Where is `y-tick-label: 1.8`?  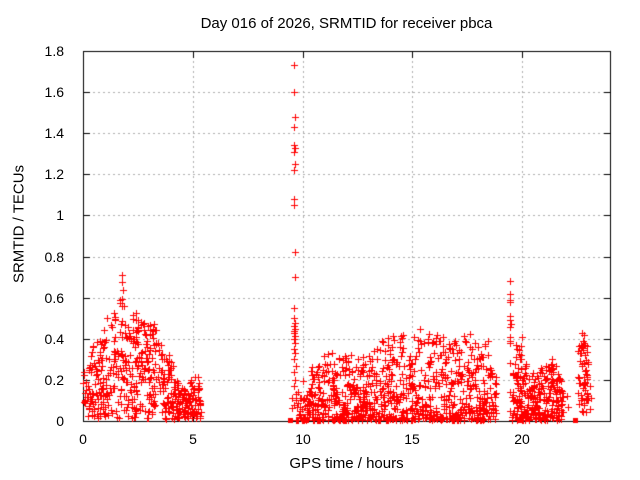
y-tick-label: 1.8 is located at coordinates (54, 51).